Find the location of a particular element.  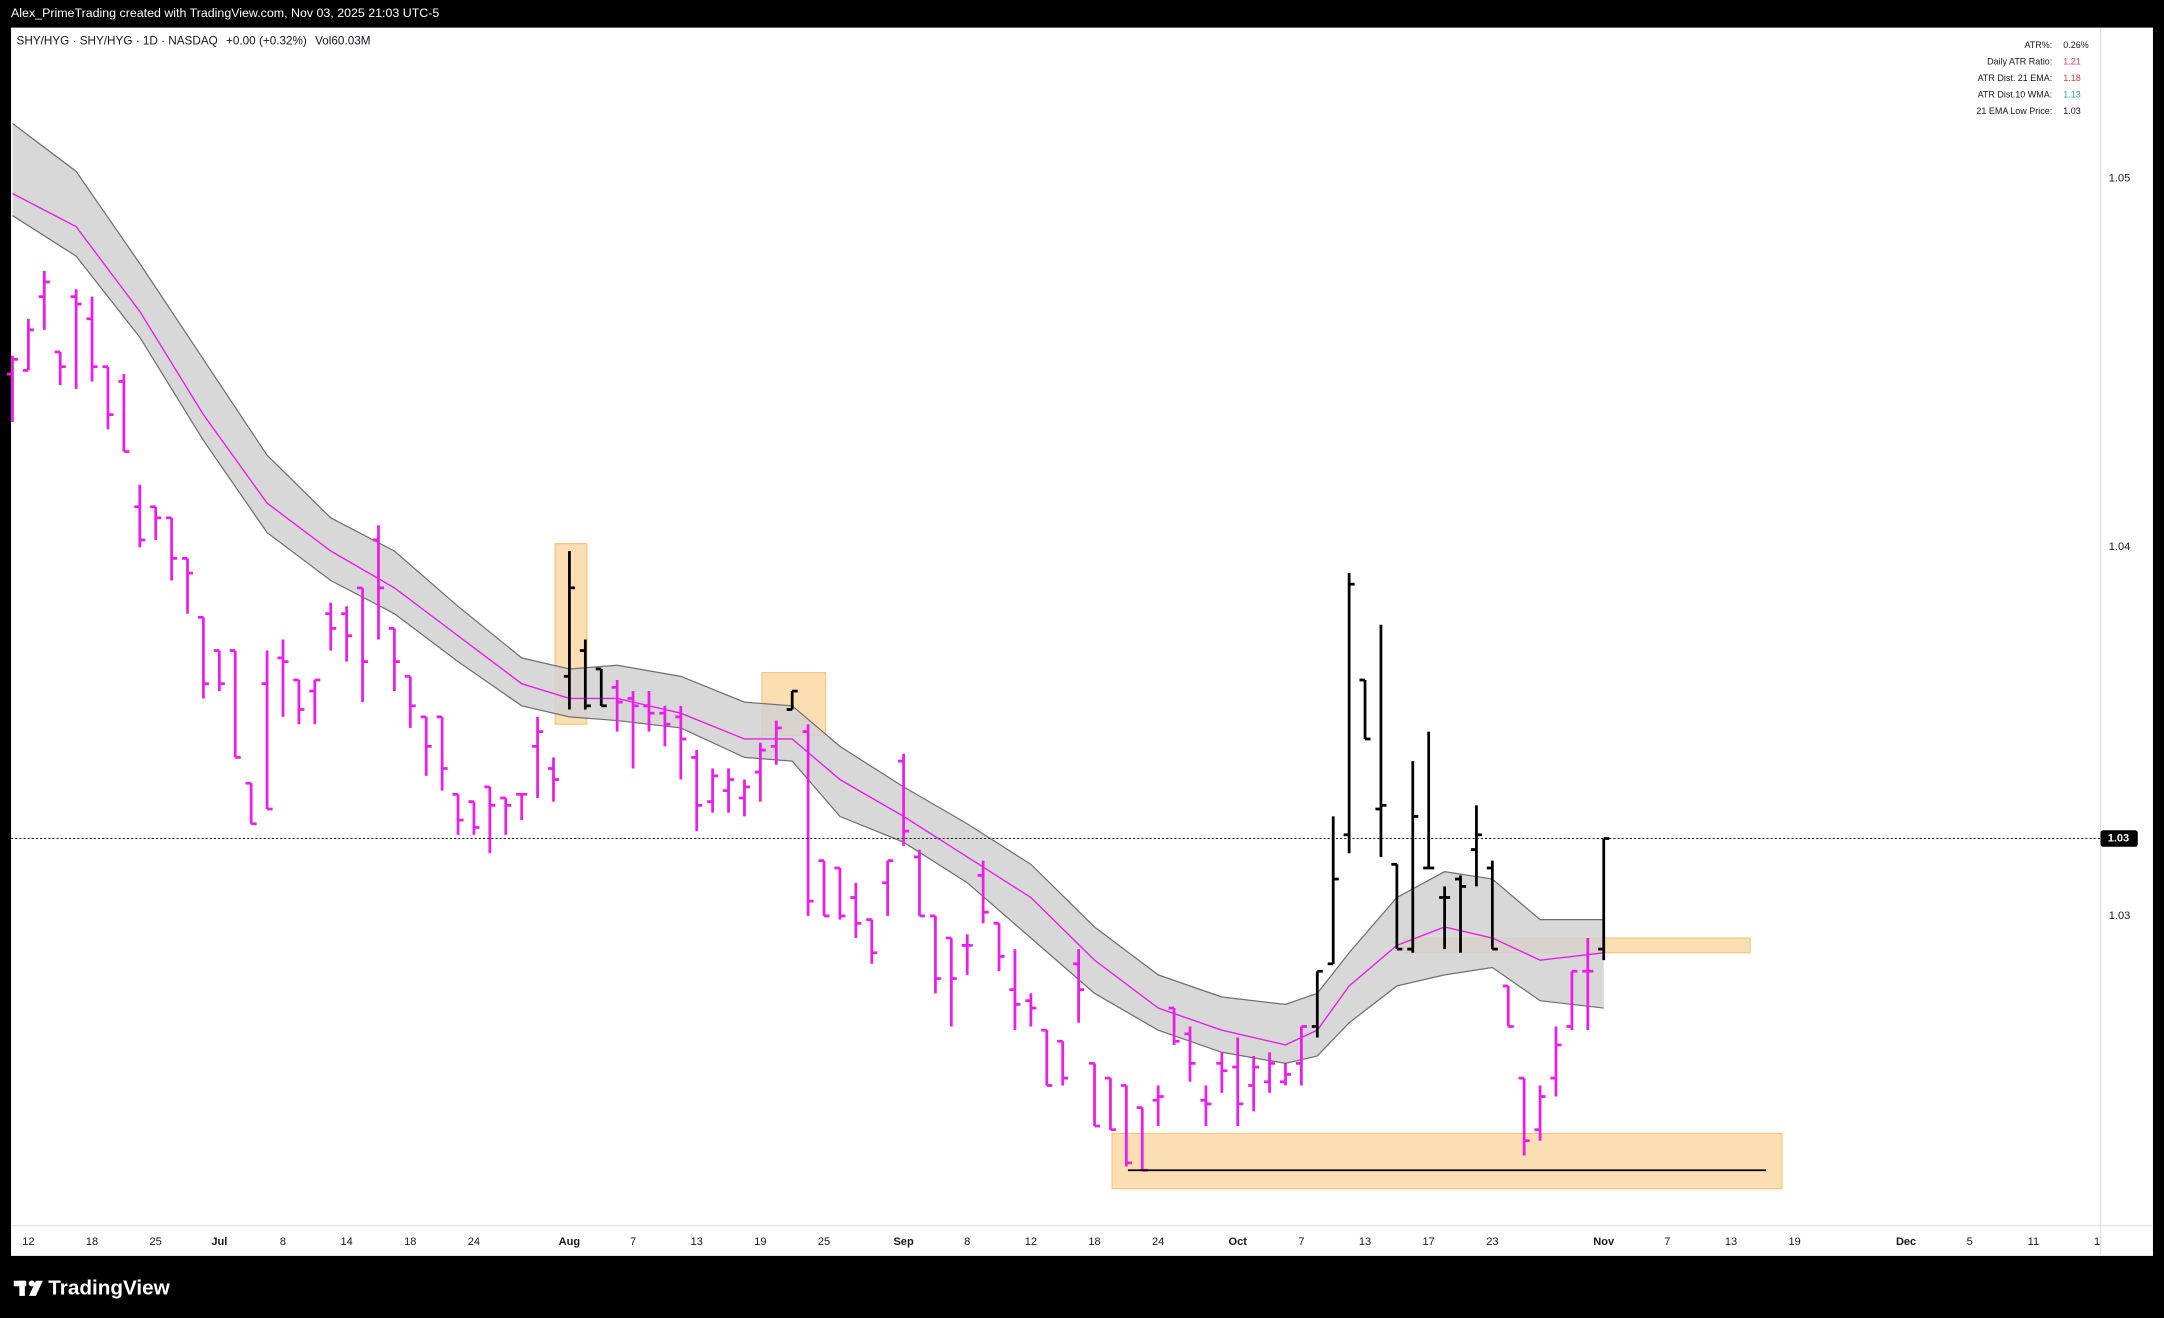

y-tick-label: 1.04 is located at coordinates (2119, 547).